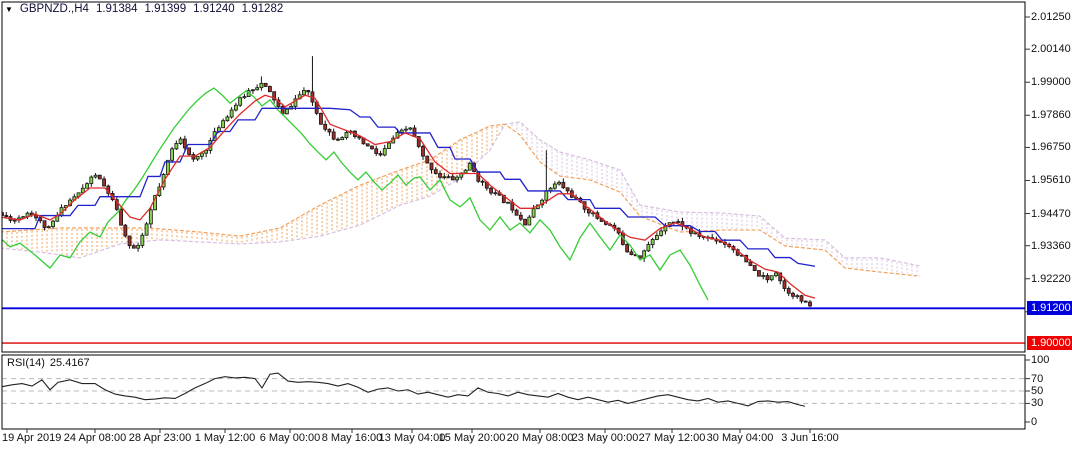  I want to click on rsi-level-label: 100, so click(1040, 360).